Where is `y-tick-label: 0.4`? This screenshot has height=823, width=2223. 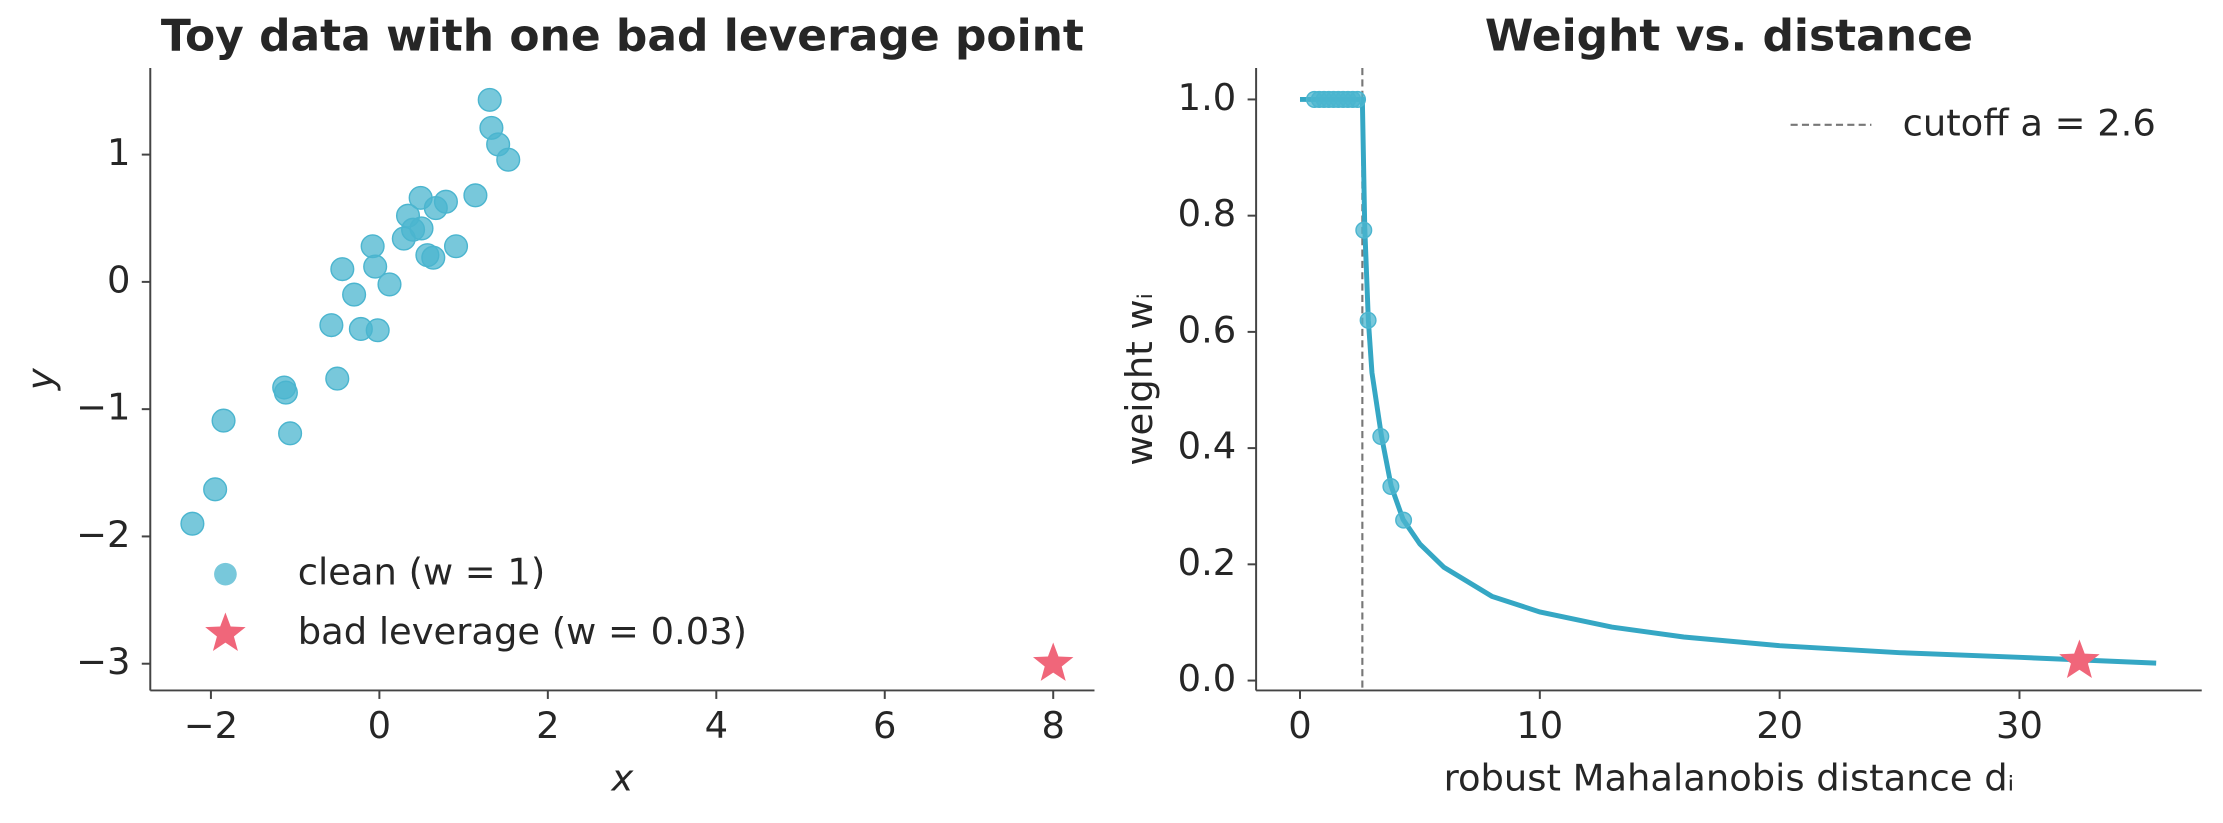
y-tick-label: 0.4 is located at coordinates (1207, 446).